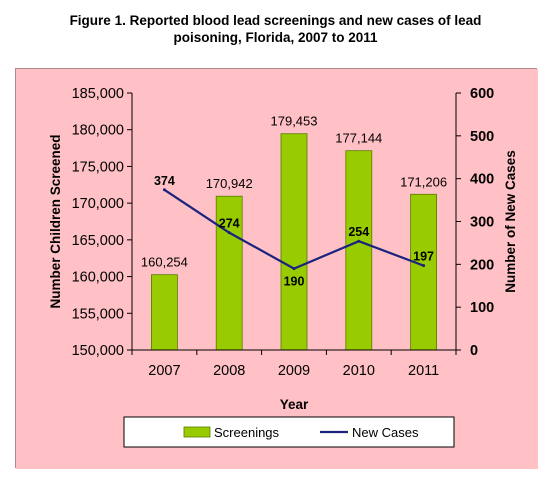 The height and width of the screenshot is (477, 551). I want to click on y-left-tick-label: 155,000, so click(98, 314).